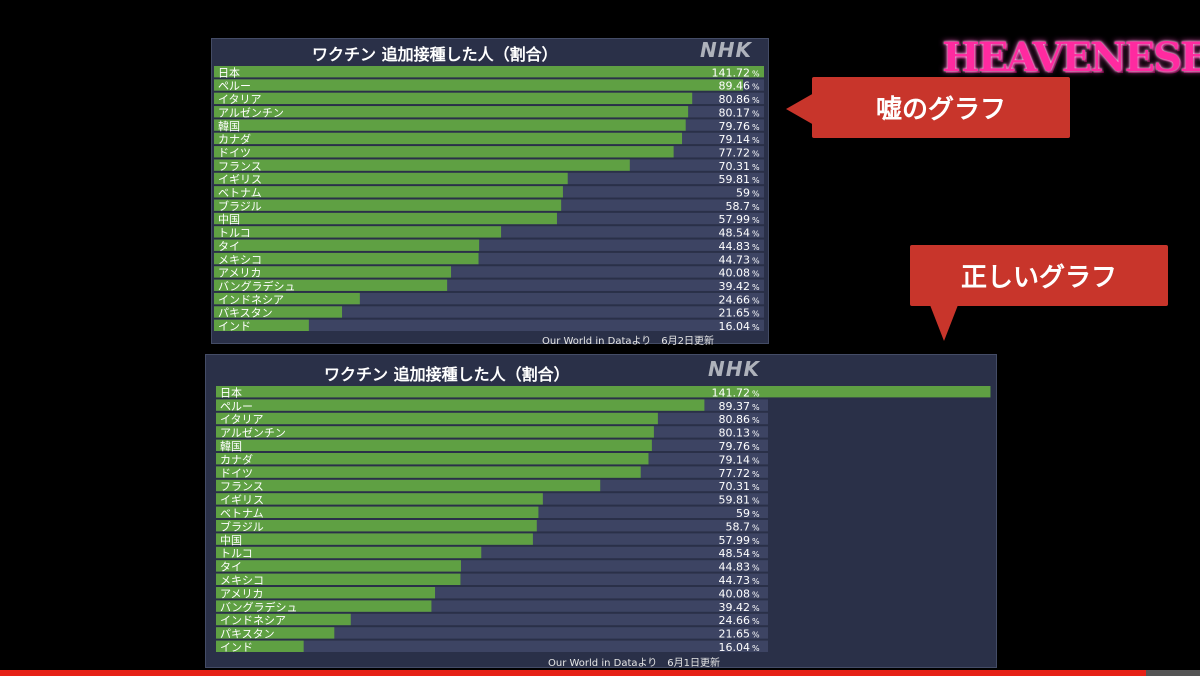 This screenshot has height=676, width=1200. What do you see at coordinates (735, 166) in the screenshot?
I see `value-label: 70.31` at bounding box center [735, 166].